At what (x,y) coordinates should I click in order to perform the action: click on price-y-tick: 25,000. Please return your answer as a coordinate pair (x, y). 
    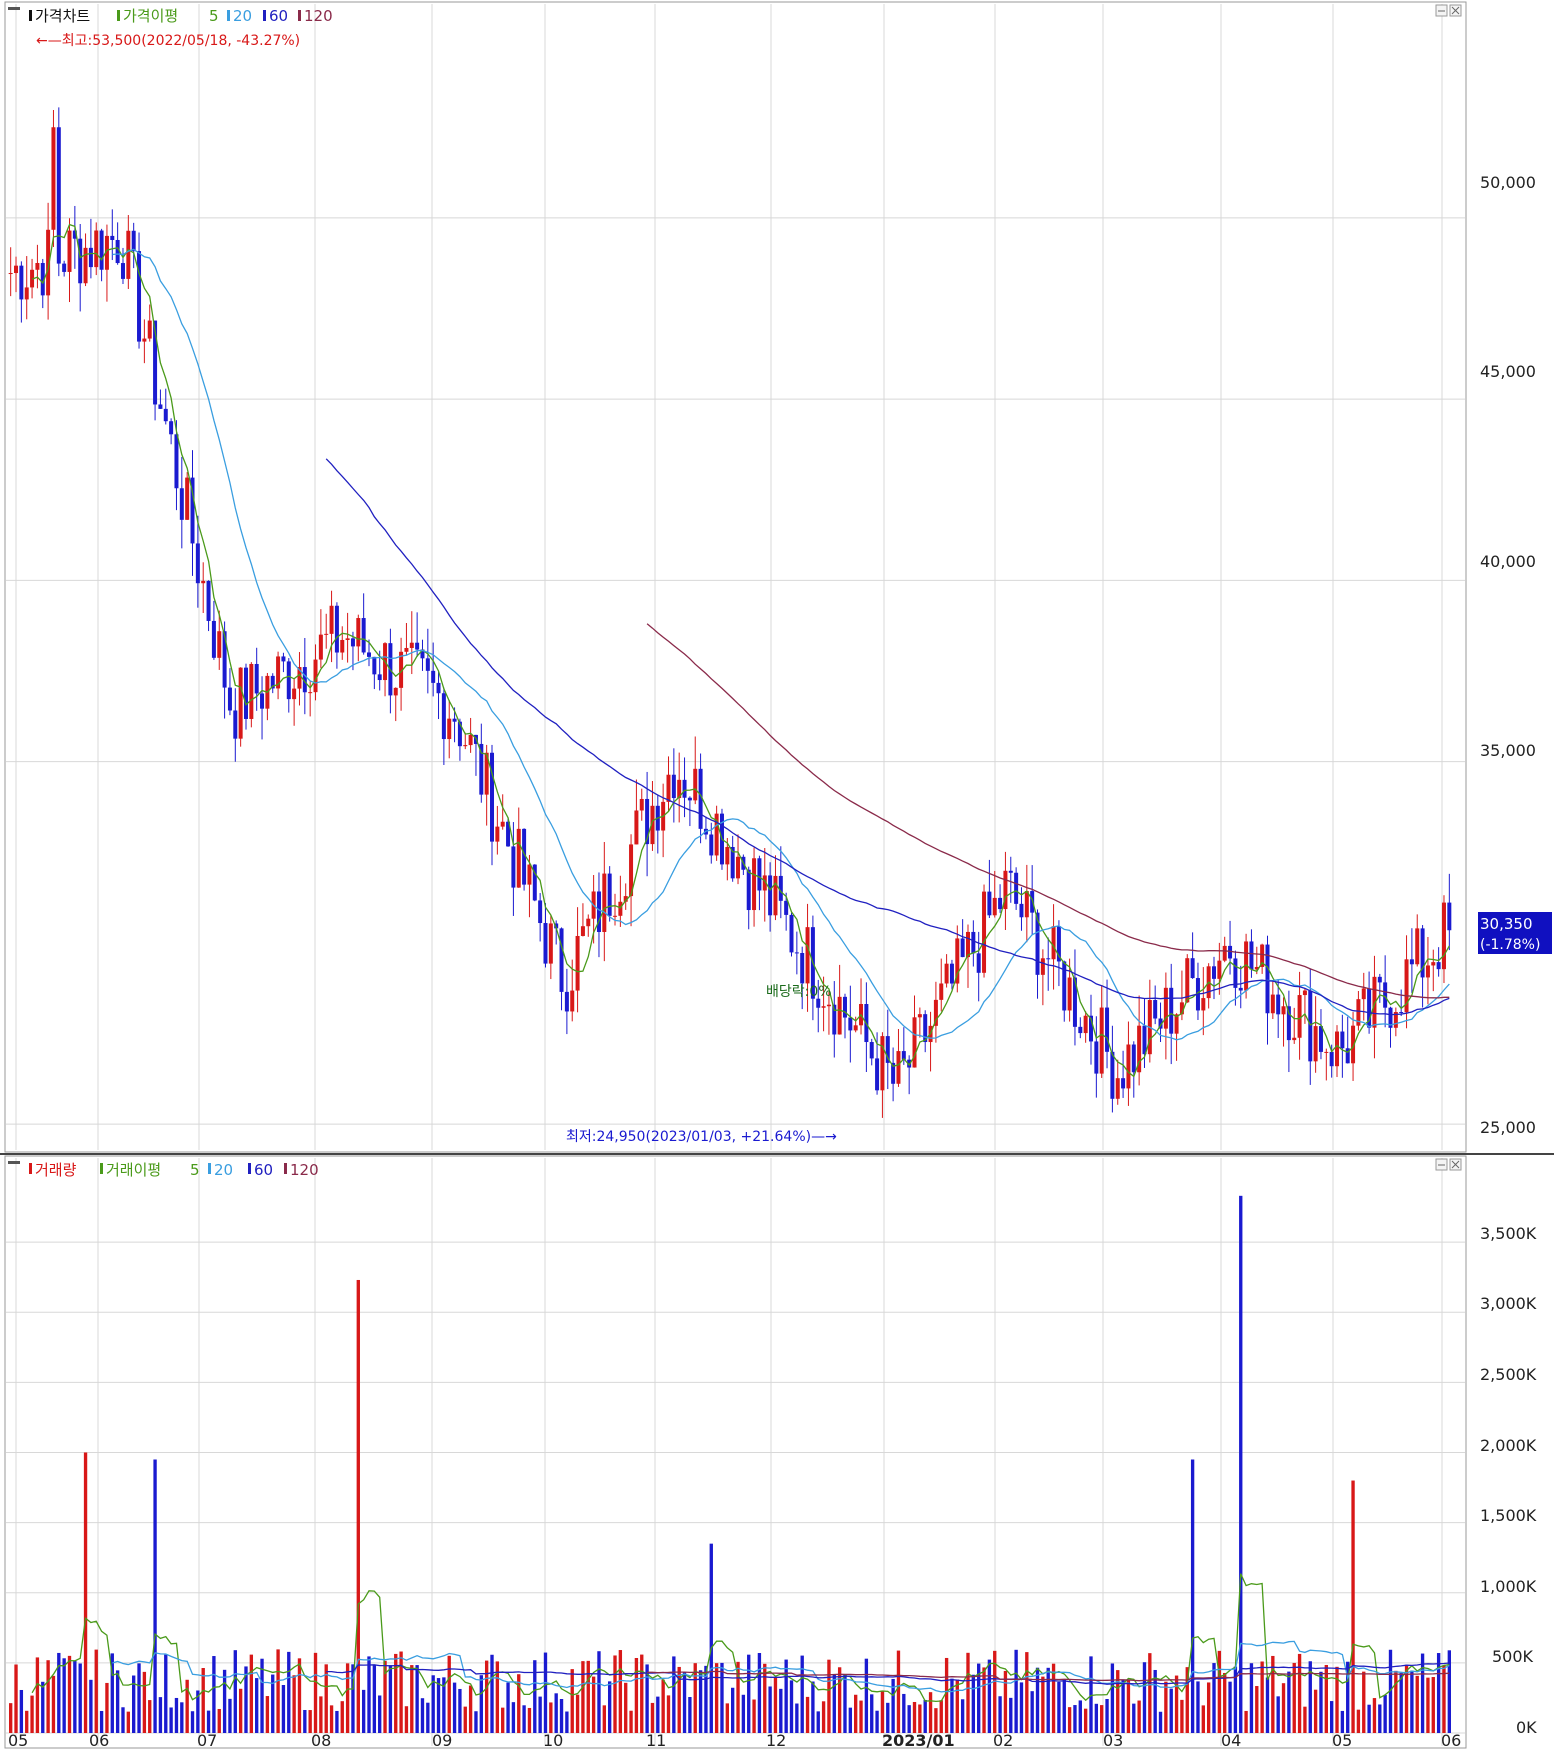
    Looking at the image, I should click on (1508, 1127).